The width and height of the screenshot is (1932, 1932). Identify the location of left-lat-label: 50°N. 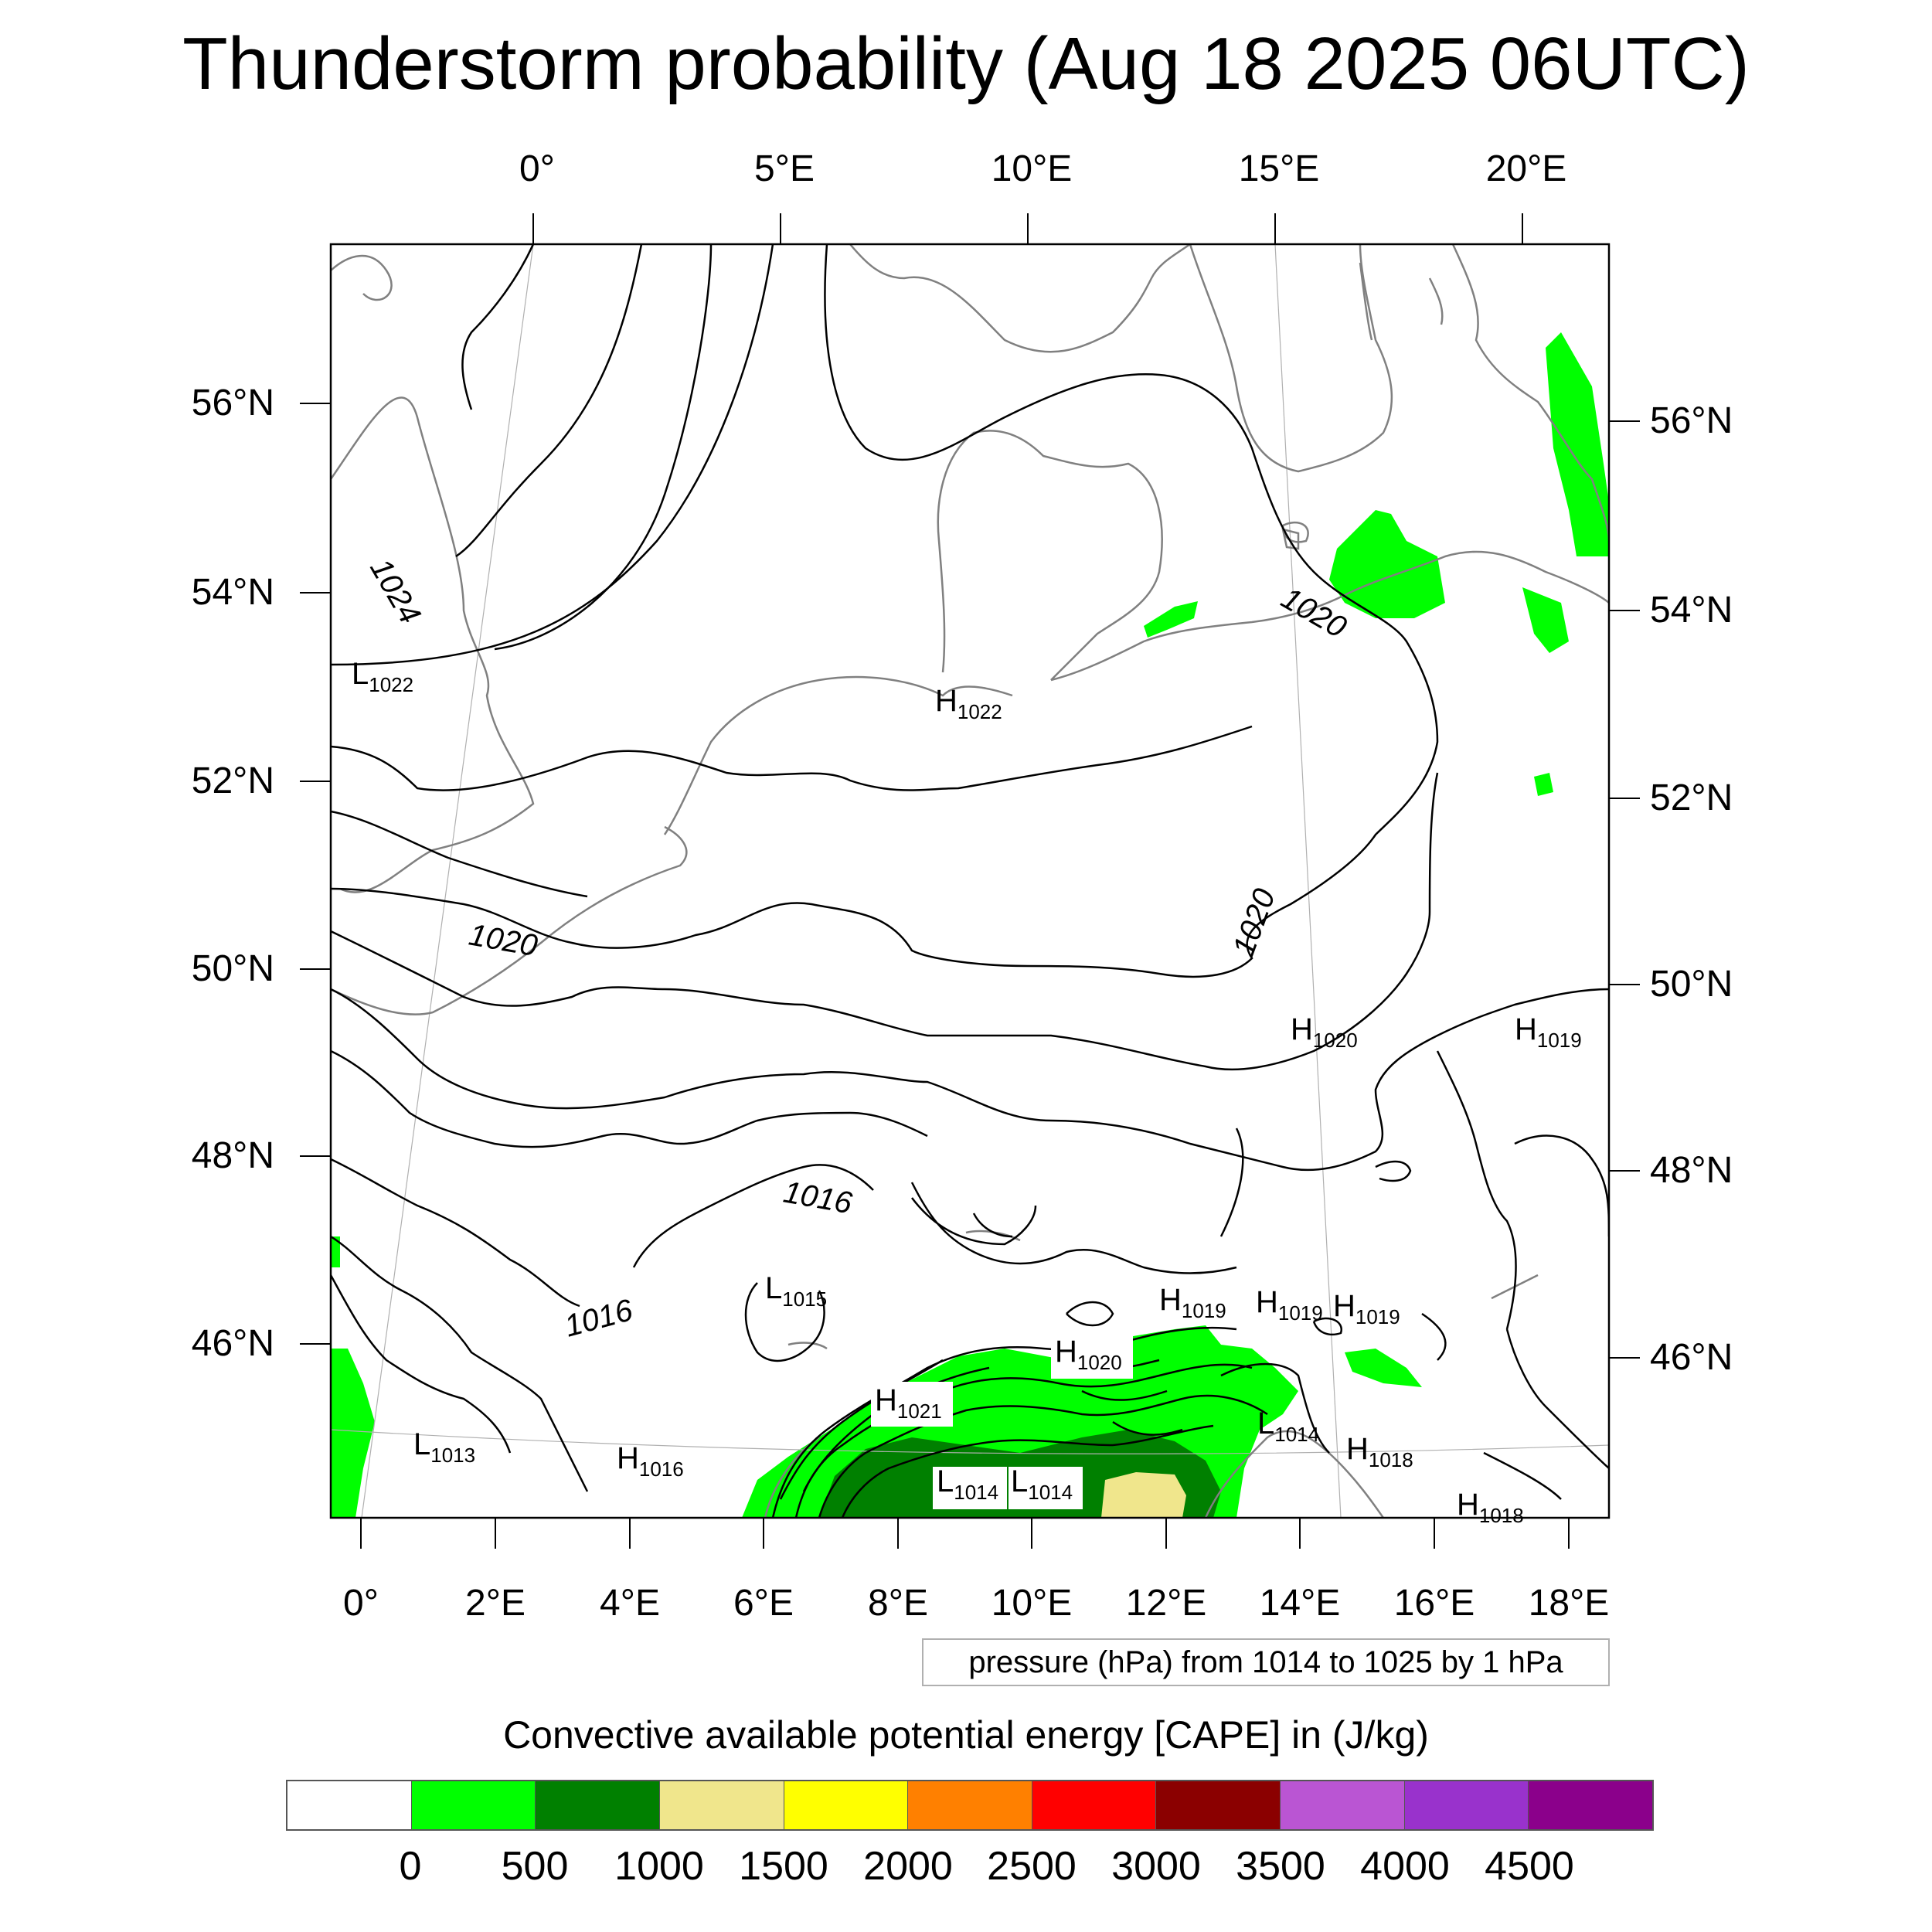
(232, 969).